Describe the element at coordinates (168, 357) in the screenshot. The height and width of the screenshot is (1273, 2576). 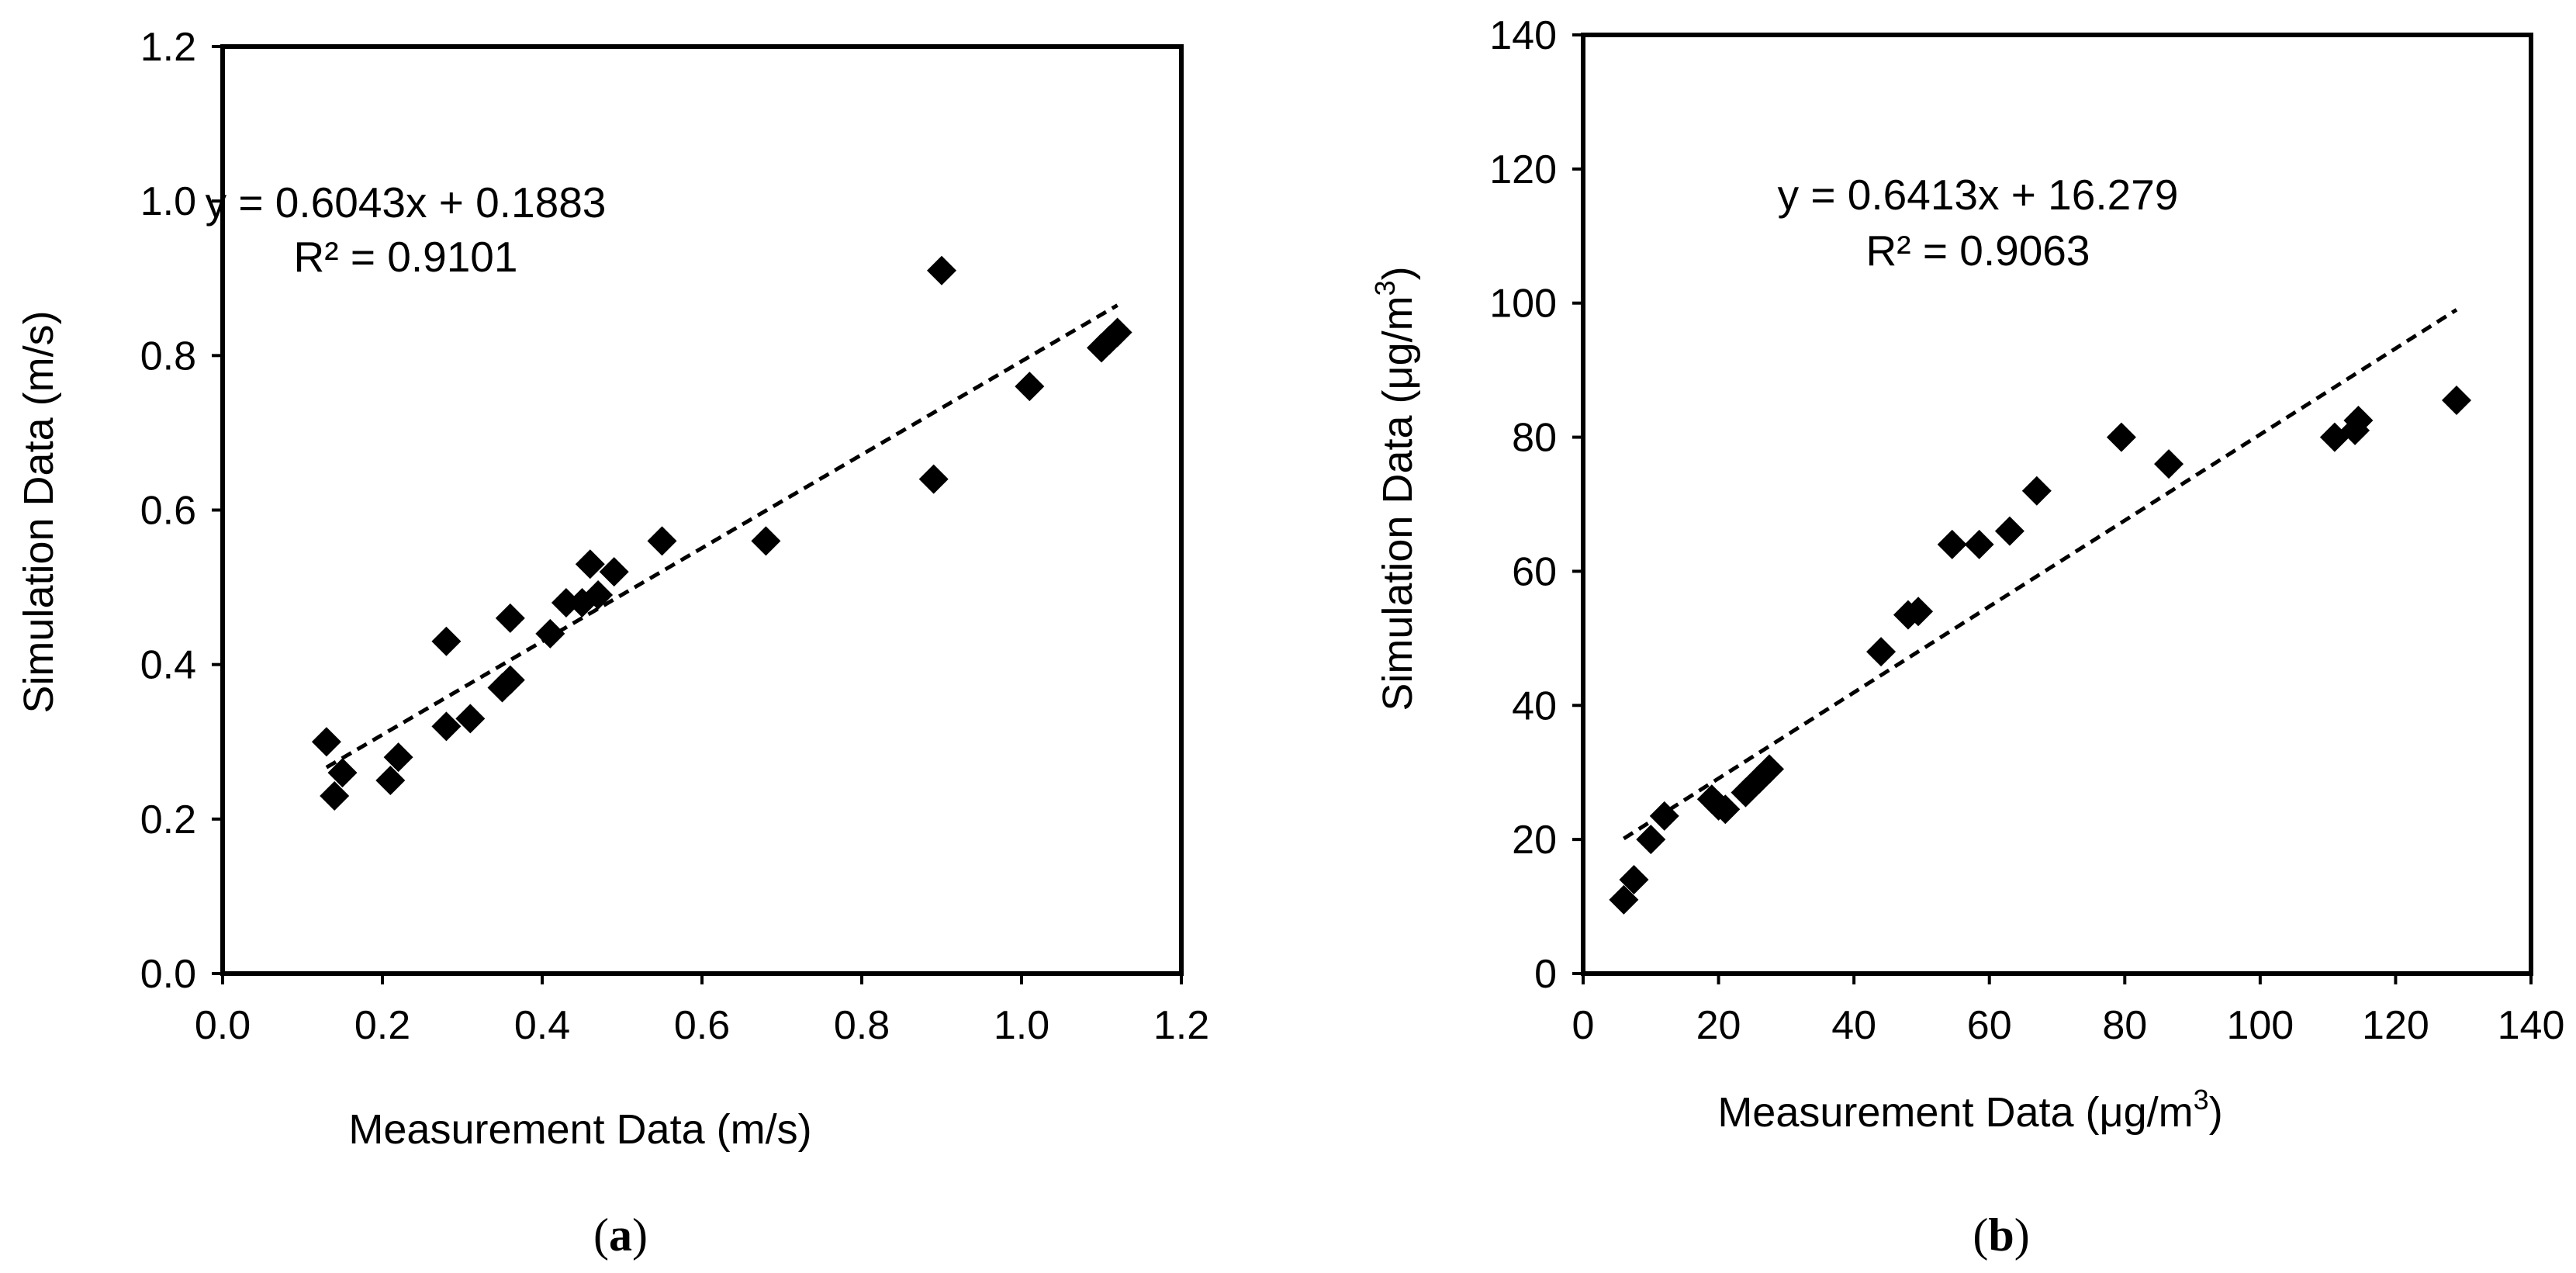
I see `panel-a-y-tick-label: 0.8` at that location.